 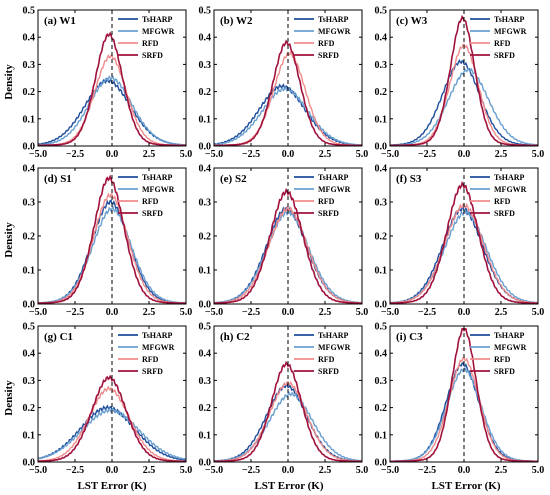 What do you see at coordinates (465, 486) in the screenshot?
I see `xlabel-col3: LST Error (K)` at bounding box center [465, 486].